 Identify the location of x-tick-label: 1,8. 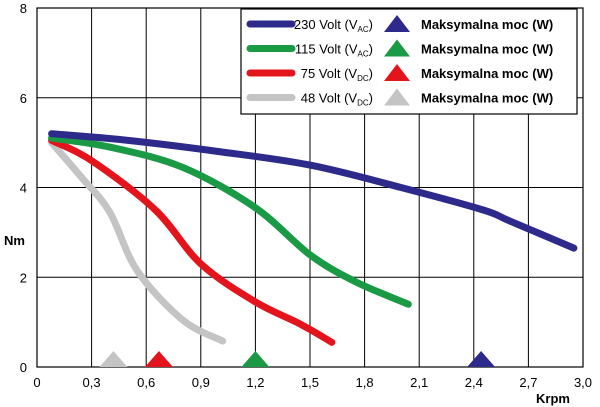
(365, 382).